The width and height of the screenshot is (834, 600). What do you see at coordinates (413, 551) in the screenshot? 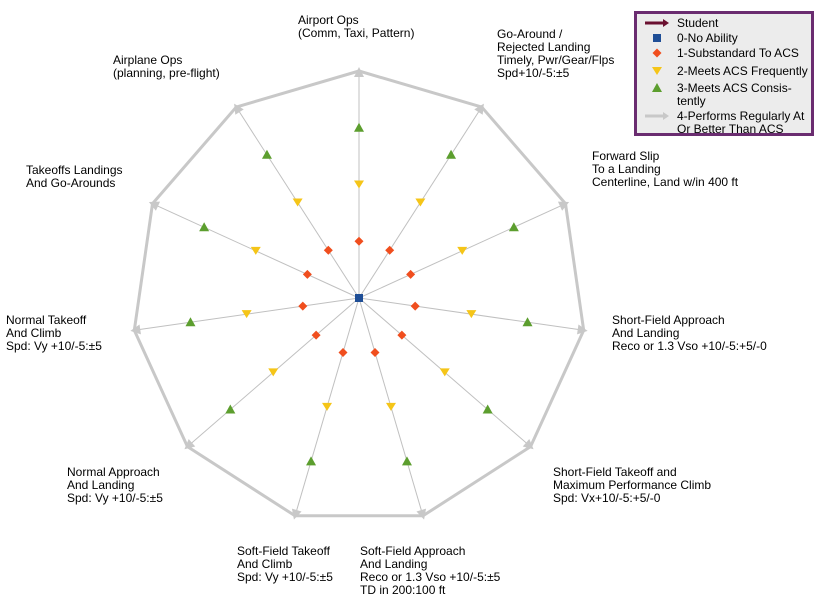
I see `axis-label-line: Soft-Field Approach` at bounding box center [413, 551].